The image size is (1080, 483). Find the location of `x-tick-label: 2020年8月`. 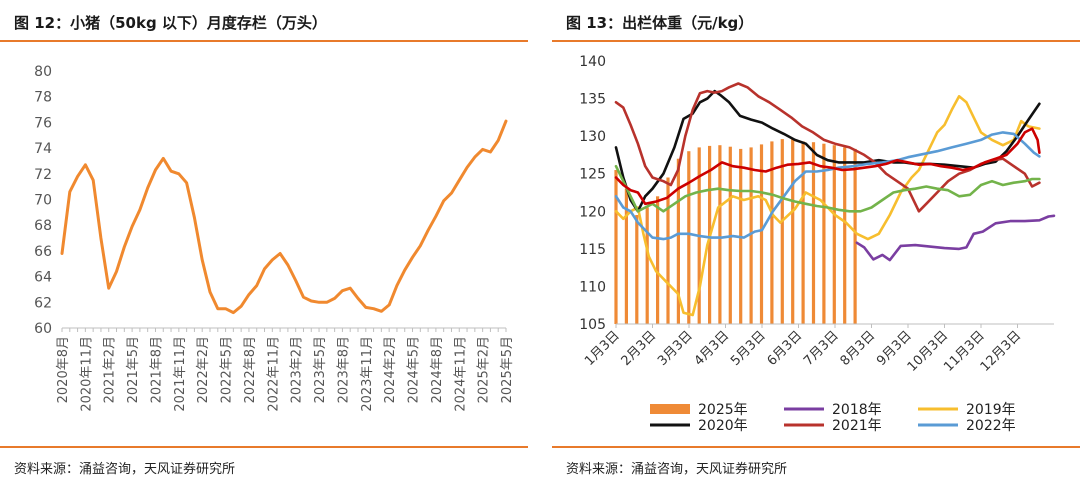

x-tick-label: 2020年8月 is located at coordinates (63, 369).